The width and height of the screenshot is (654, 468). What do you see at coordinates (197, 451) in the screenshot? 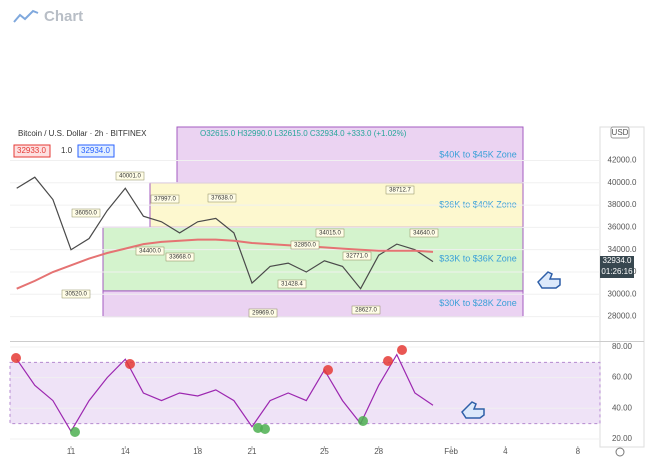
I see `x-tick-label: 18` at bounding box center [197, 451].